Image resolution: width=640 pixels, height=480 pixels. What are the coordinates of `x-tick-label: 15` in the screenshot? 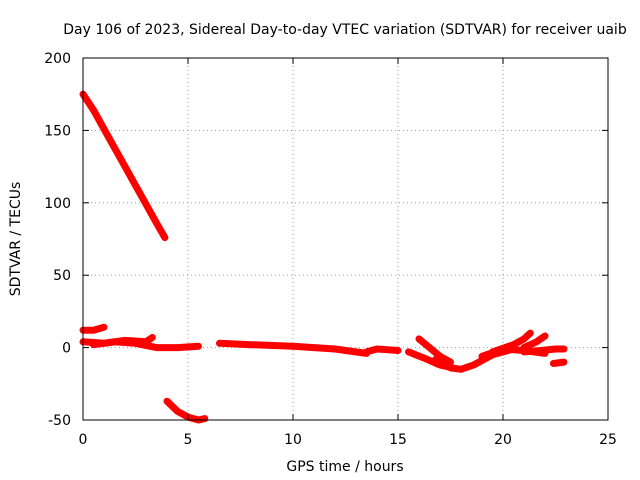 It's located at (398, 440).